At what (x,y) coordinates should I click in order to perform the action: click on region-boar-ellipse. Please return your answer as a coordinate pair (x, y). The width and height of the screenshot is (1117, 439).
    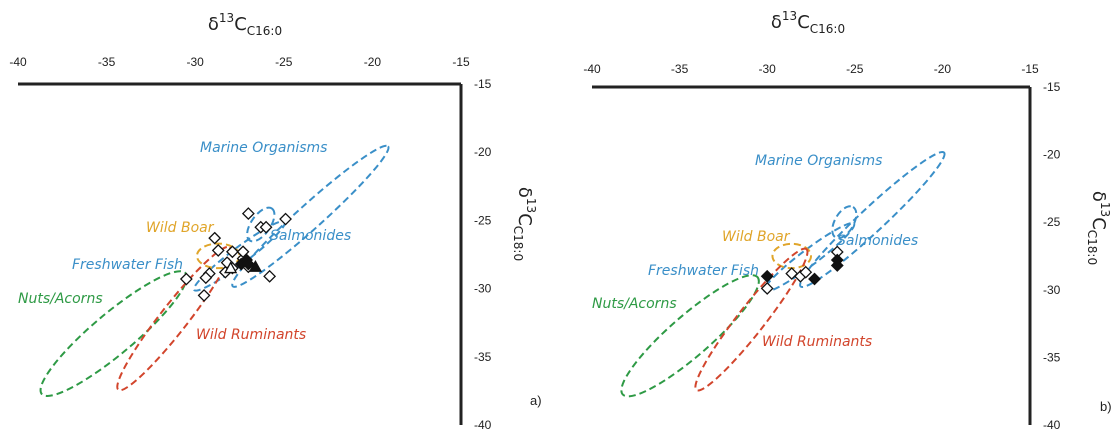
    Looking at the image, I should click on (792, 256).